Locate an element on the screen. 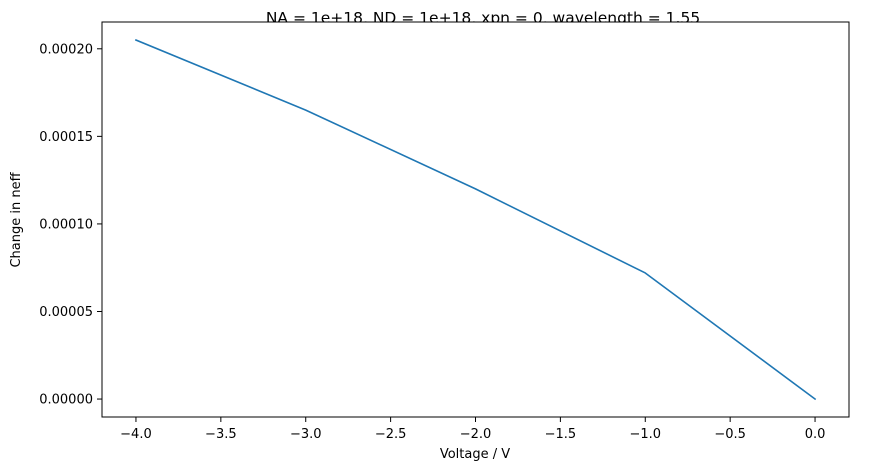 The width and height of the screenshot is (881, 470). y-tick-label: 0.00020 is located at coordinates (66, 49).